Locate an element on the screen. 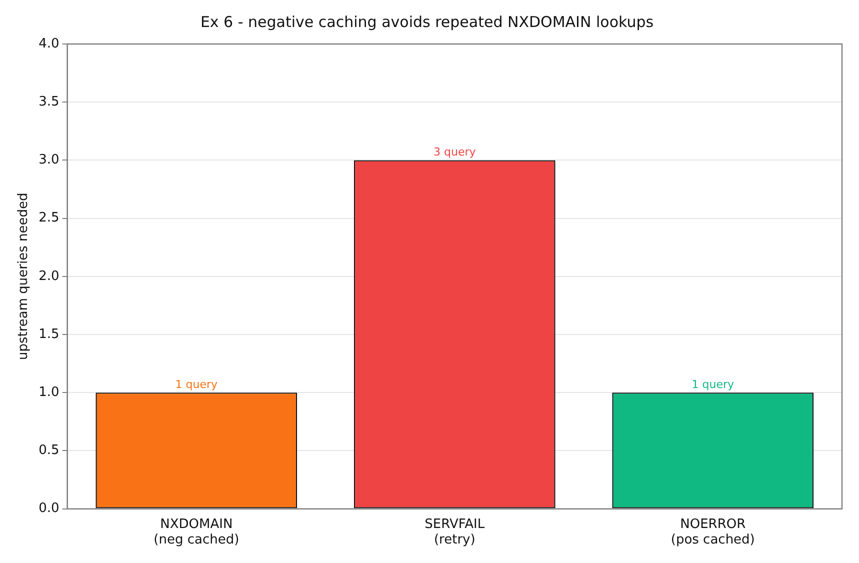 The width and height of the screenshot is (859, 563). chart-title: Ex 6 - negative caching avoids repeated NXDOMAIN lookups is located at coordinates (427, 21).